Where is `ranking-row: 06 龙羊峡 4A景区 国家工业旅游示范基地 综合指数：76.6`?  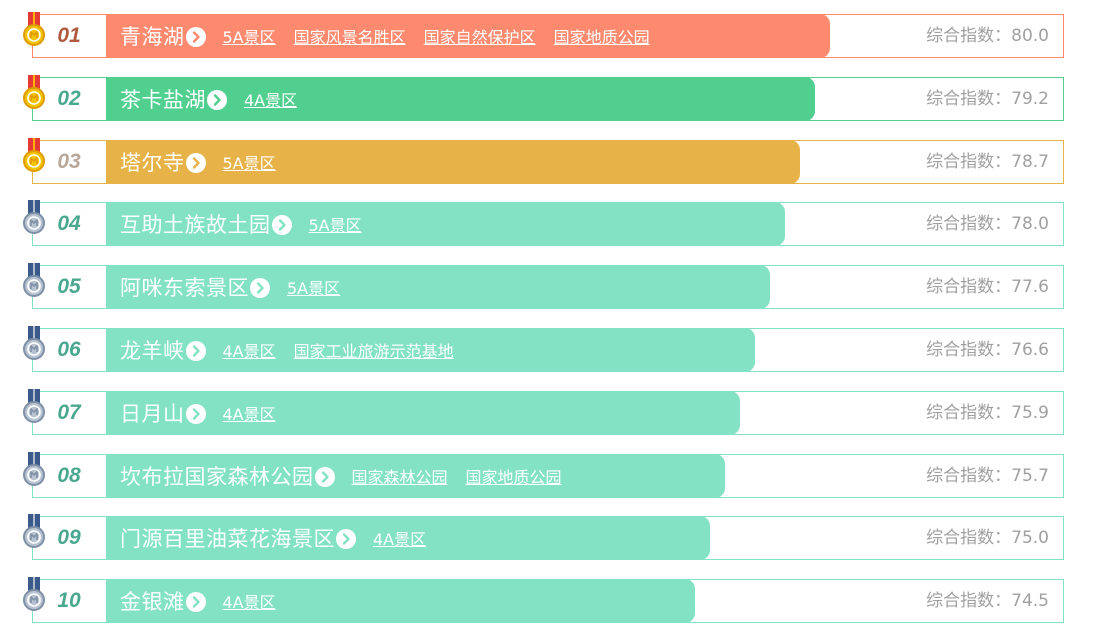 ranking-row: 06 龙羊峡 4A景区 国家工业旅游示范基地 综合指数：76.6 is located at coordinates (543, 349).